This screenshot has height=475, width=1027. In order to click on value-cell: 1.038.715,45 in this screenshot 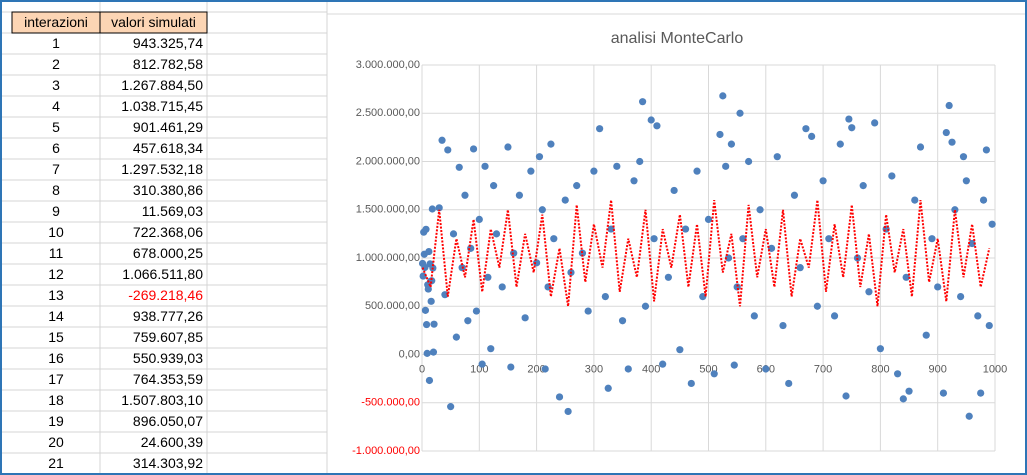, I will do `click(162, 106)`.